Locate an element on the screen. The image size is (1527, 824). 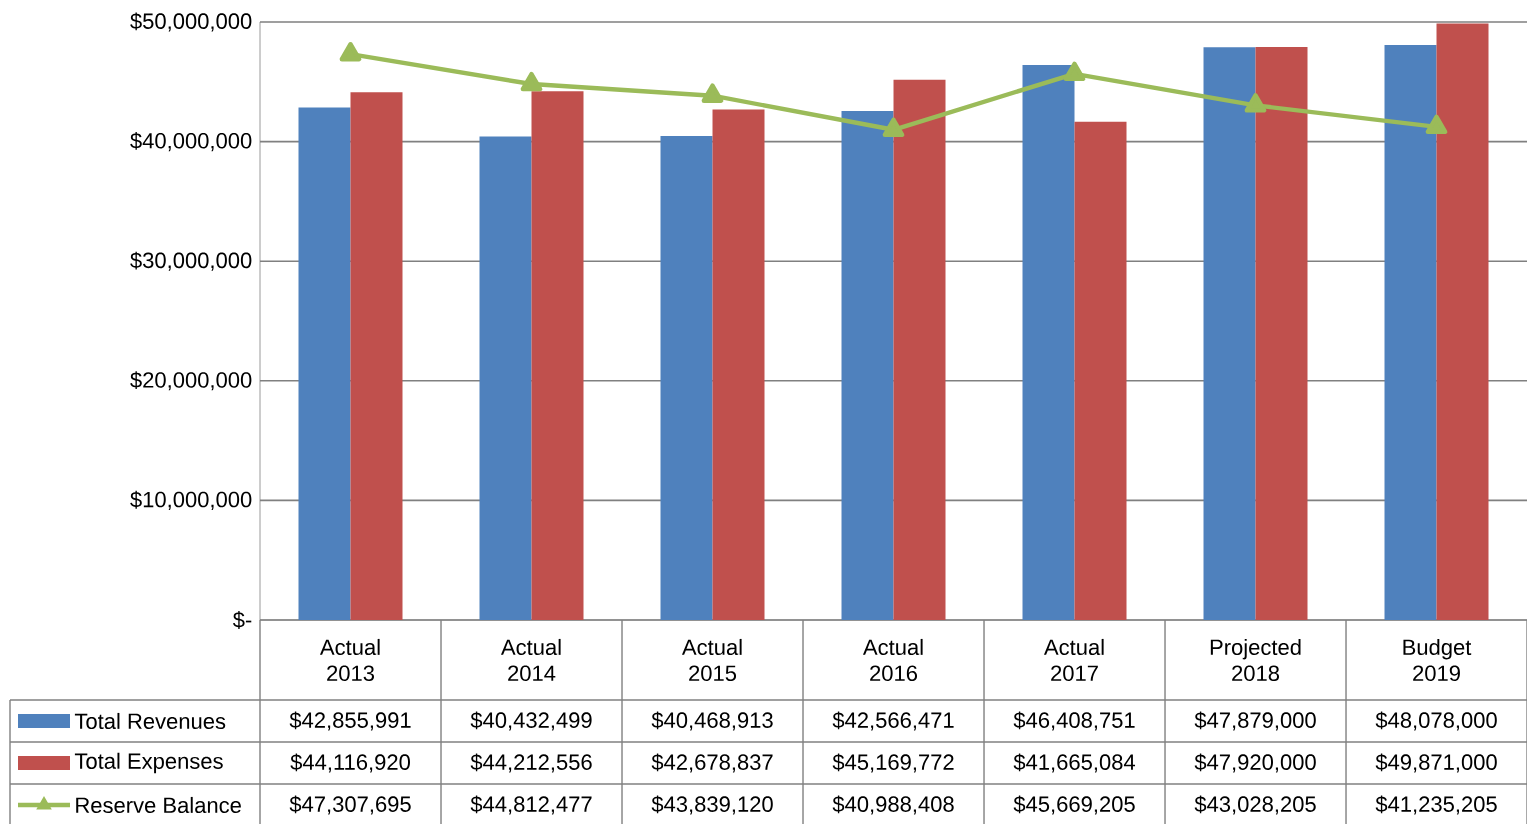
y-tick-label: $30,000,000 is located at coordinates (191, 261).